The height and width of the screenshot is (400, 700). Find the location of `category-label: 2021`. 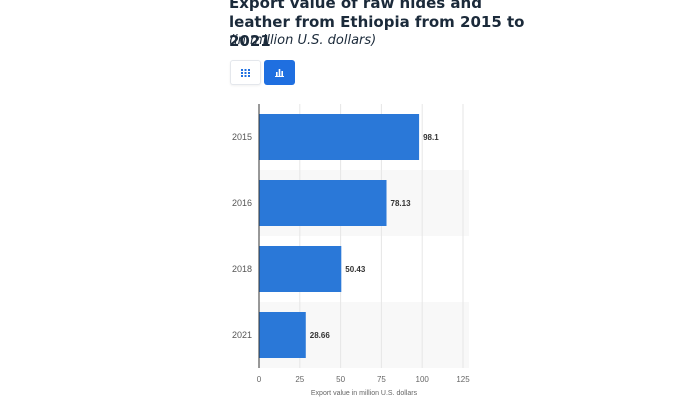

category-label: 2021 is located at coordinates (242, 335).